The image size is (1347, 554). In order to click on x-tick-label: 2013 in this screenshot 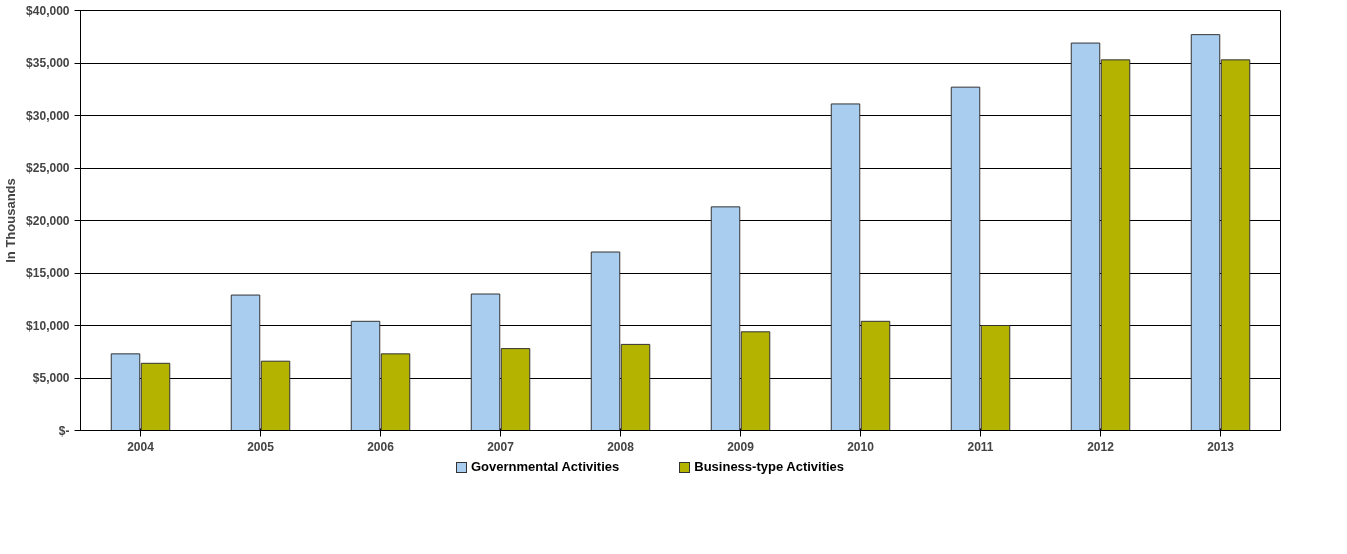, I will do `click(1221, 446)`.